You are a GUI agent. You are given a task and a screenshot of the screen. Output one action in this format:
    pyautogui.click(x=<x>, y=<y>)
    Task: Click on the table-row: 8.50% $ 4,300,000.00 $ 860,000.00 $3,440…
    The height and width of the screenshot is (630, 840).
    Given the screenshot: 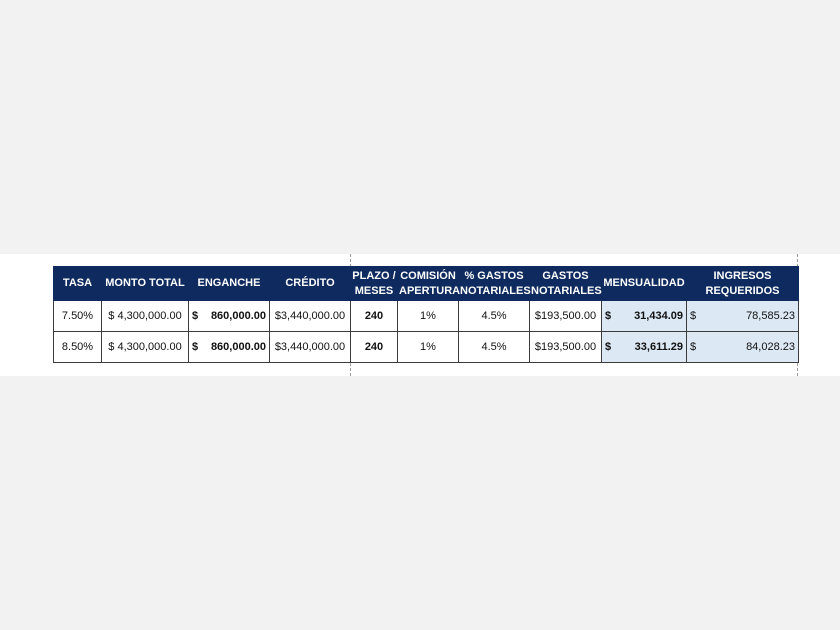 What is the action you would take?
    pyautogui.click(x=426, y=347)
    